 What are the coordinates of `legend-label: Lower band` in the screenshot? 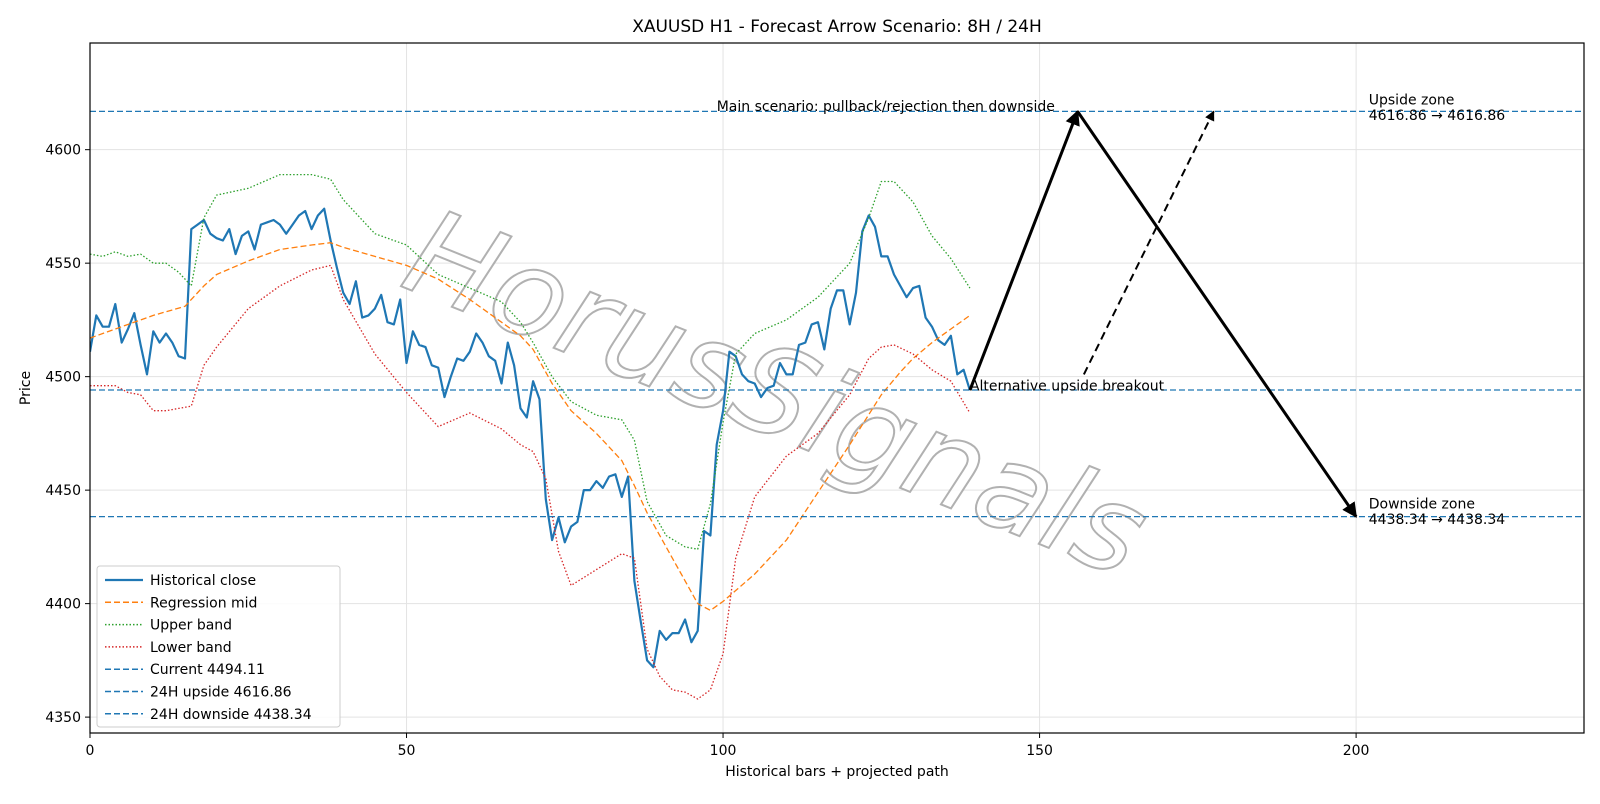 It's located at (191, 648).